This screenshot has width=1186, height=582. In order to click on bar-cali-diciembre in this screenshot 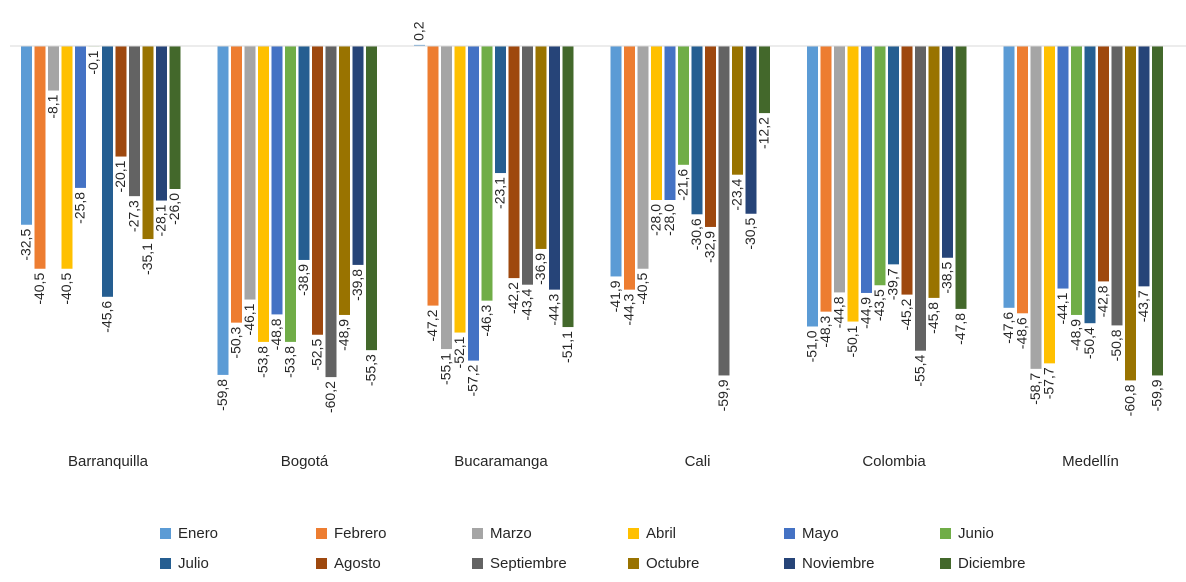, I will do `click(764, 80)`.